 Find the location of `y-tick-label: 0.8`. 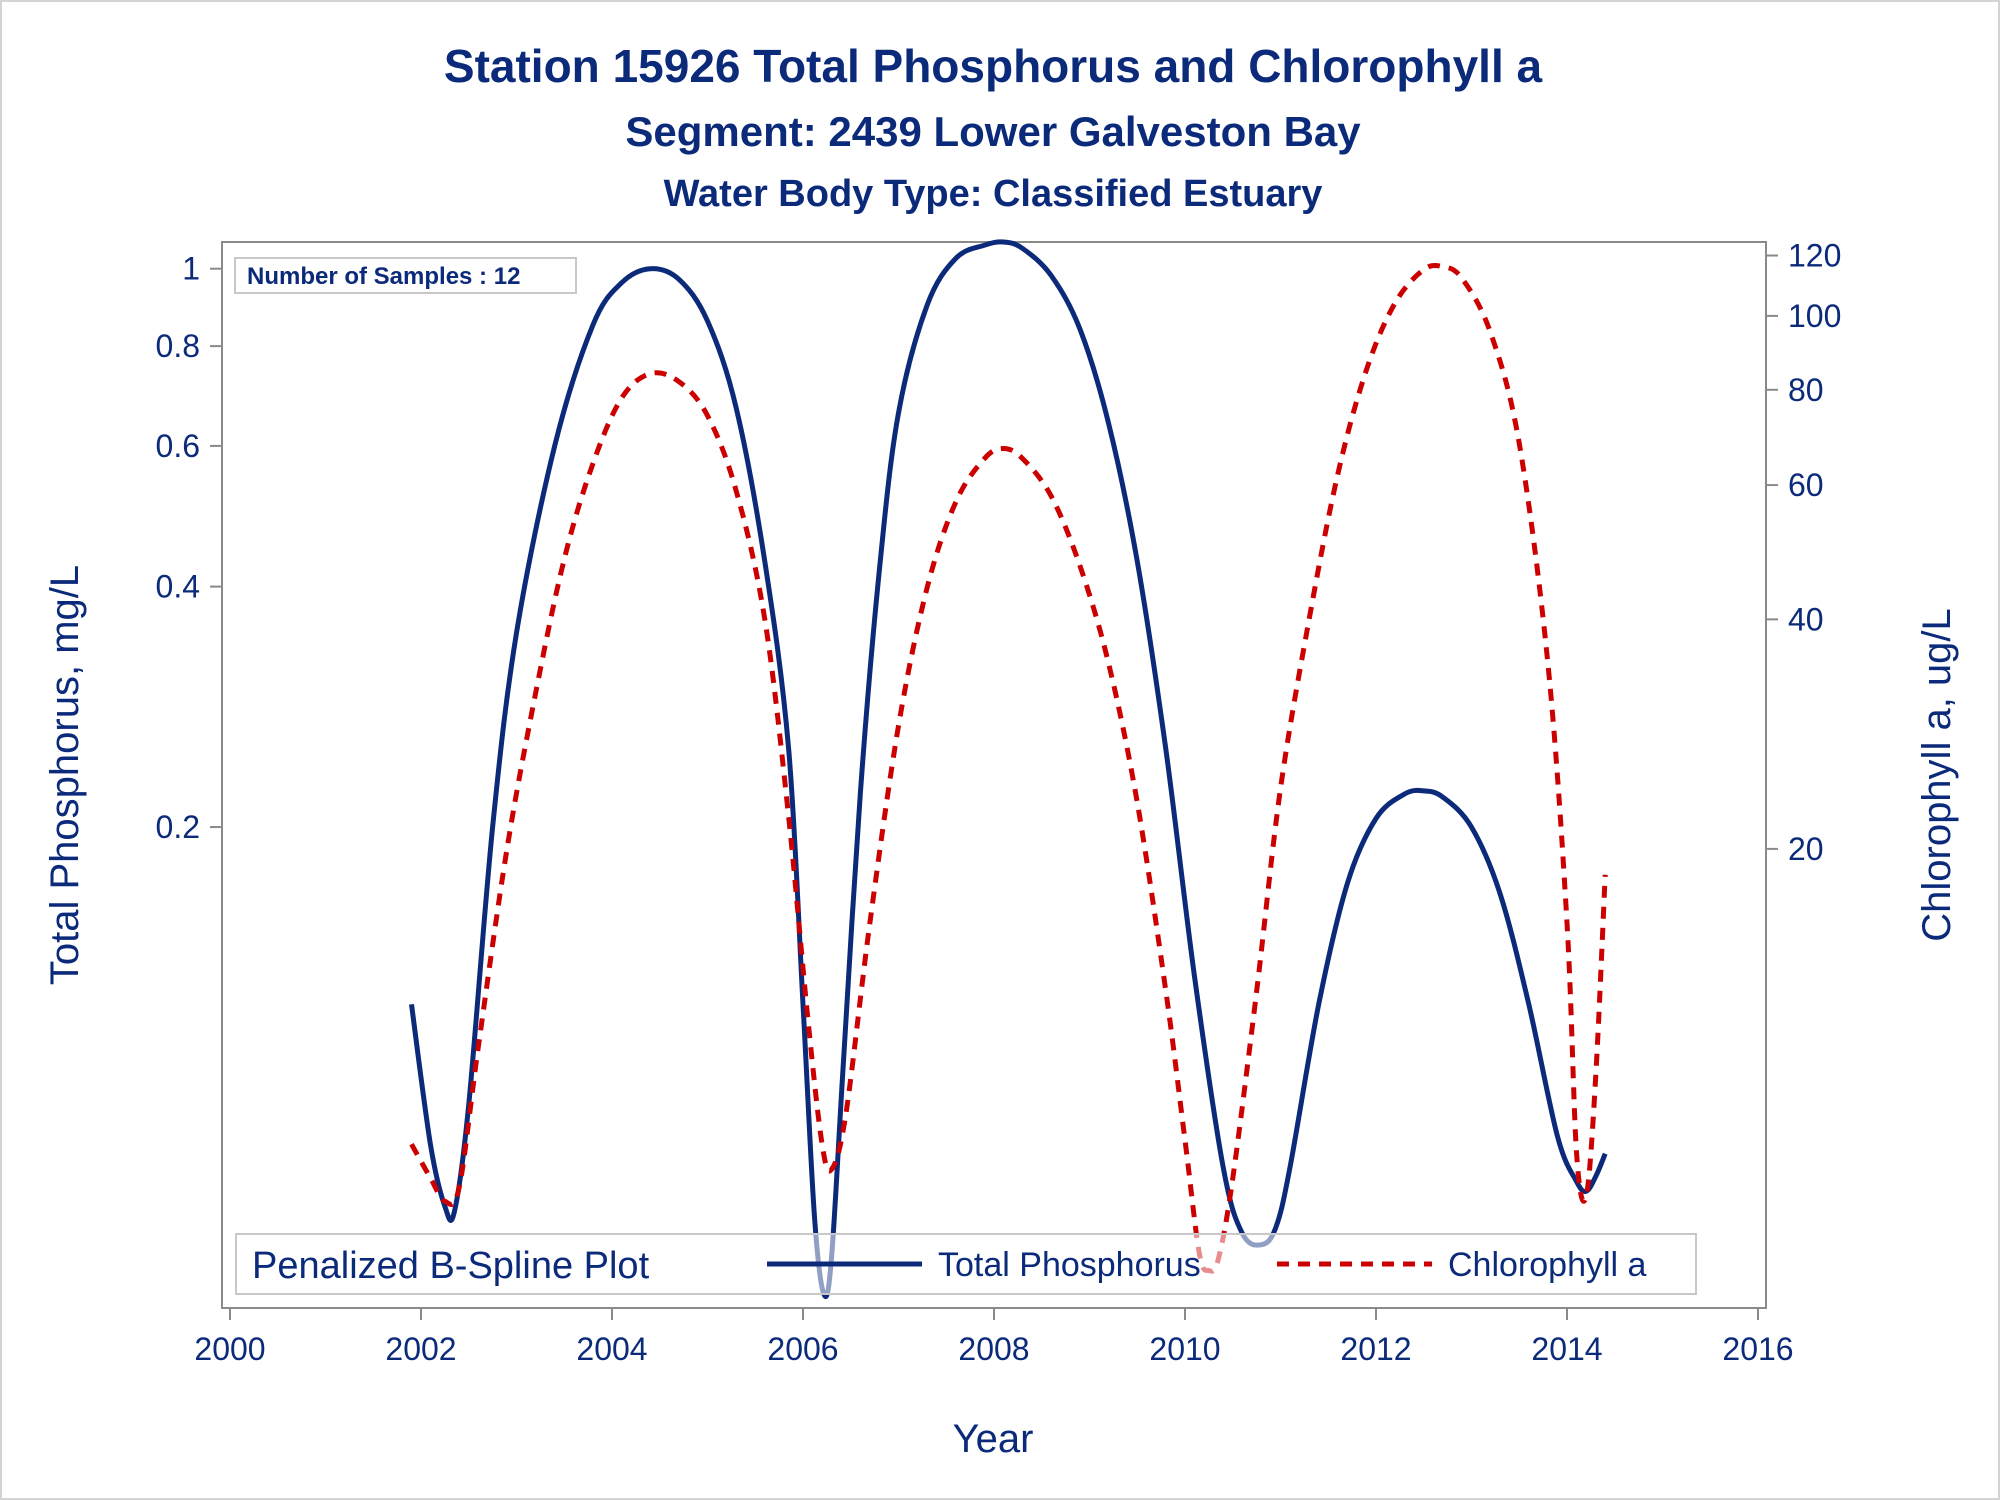

y-tick-label: 0.8 is located at coordinates (178, 346).